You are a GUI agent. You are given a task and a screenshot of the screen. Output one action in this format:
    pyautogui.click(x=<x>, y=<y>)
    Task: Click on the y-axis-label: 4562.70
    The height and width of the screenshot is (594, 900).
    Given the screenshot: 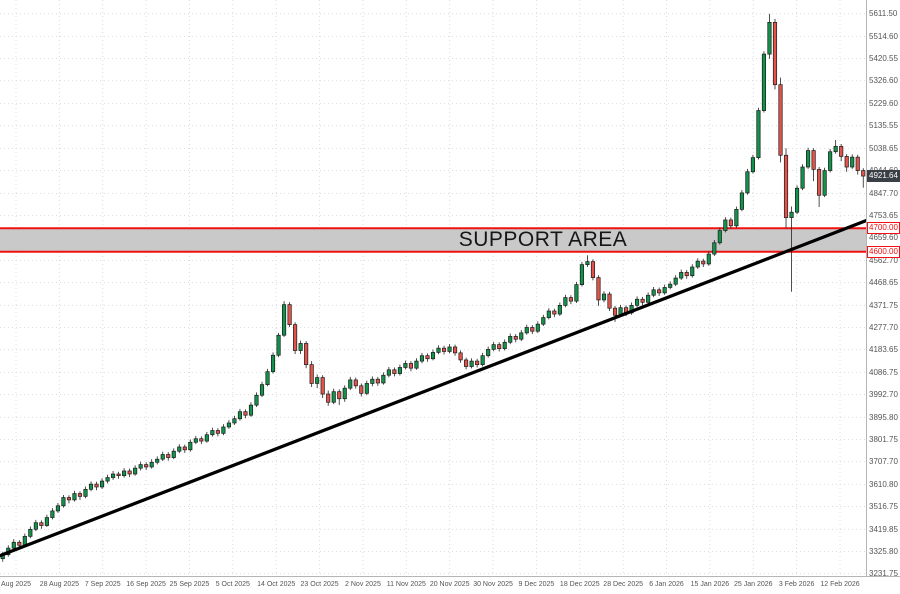 What is the action you would take?
    pyautogui.click(x=883, y=260)
    